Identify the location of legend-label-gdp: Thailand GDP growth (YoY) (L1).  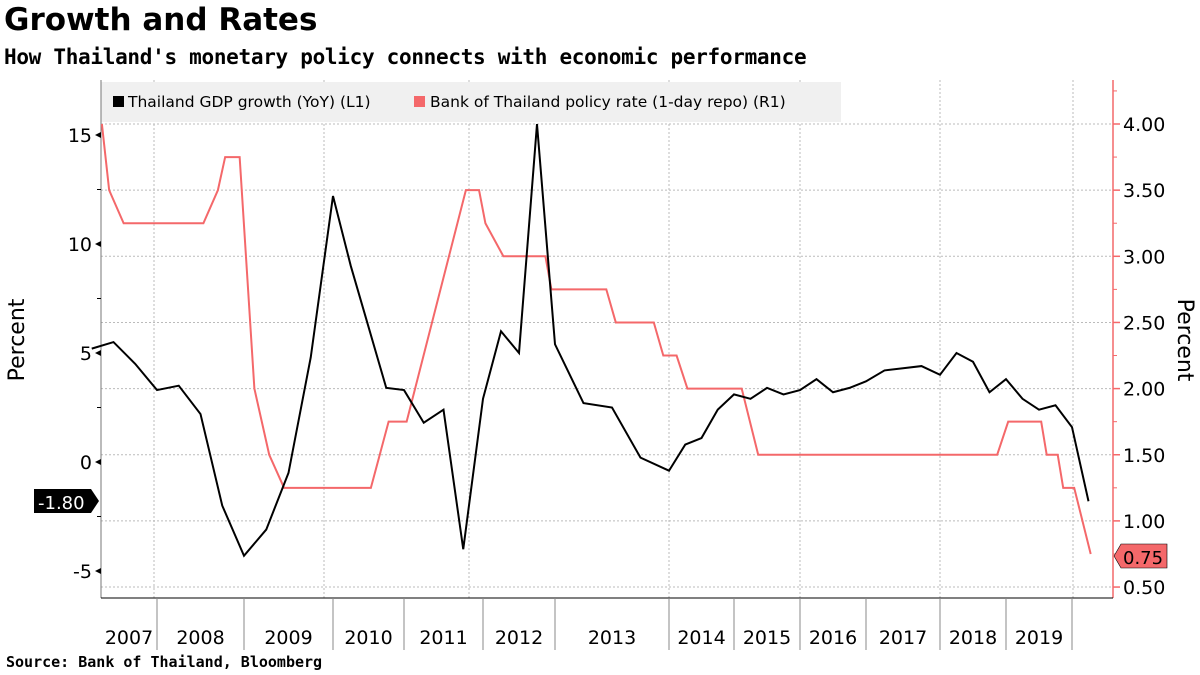
(249, 102).